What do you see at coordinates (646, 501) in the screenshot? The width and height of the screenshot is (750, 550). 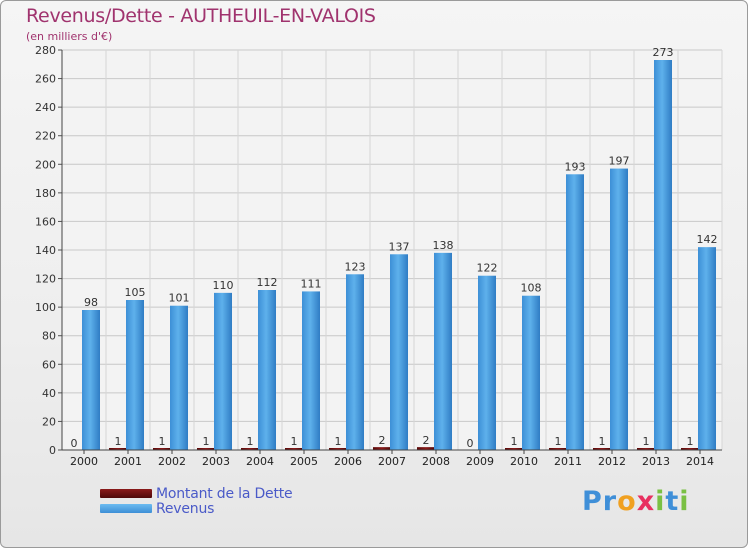 I see `logo-letter: x` at bounding box center [646, 501].